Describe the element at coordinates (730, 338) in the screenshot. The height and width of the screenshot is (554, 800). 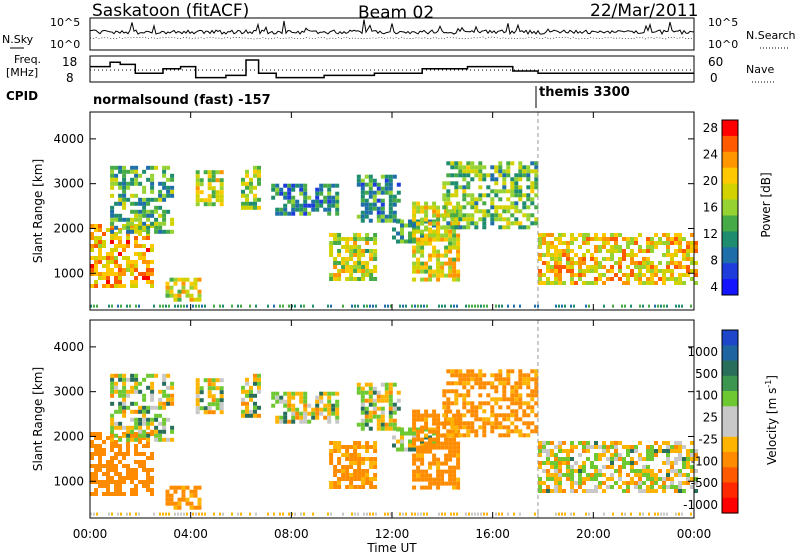
I see `velocity-colorbar-segment` at that location.